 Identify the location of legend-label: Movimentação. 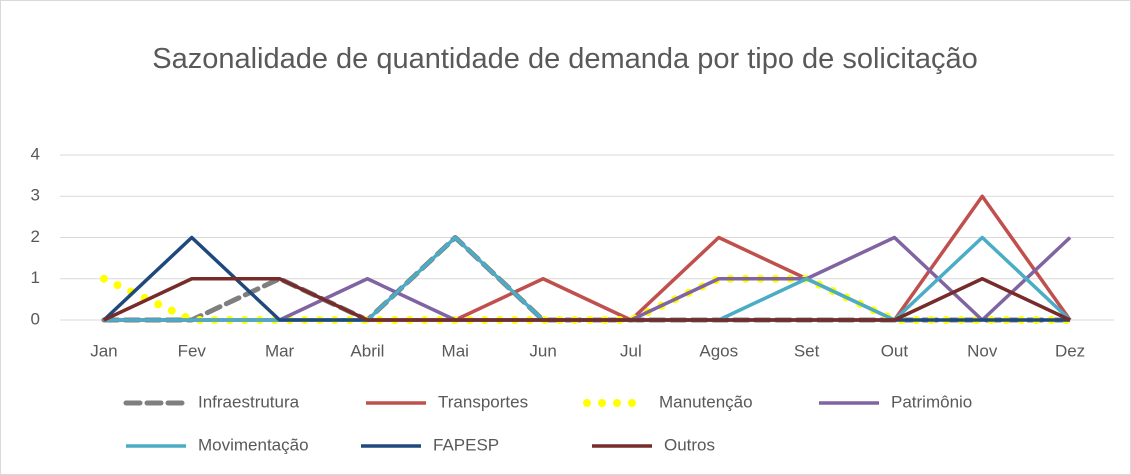
(253, 444).